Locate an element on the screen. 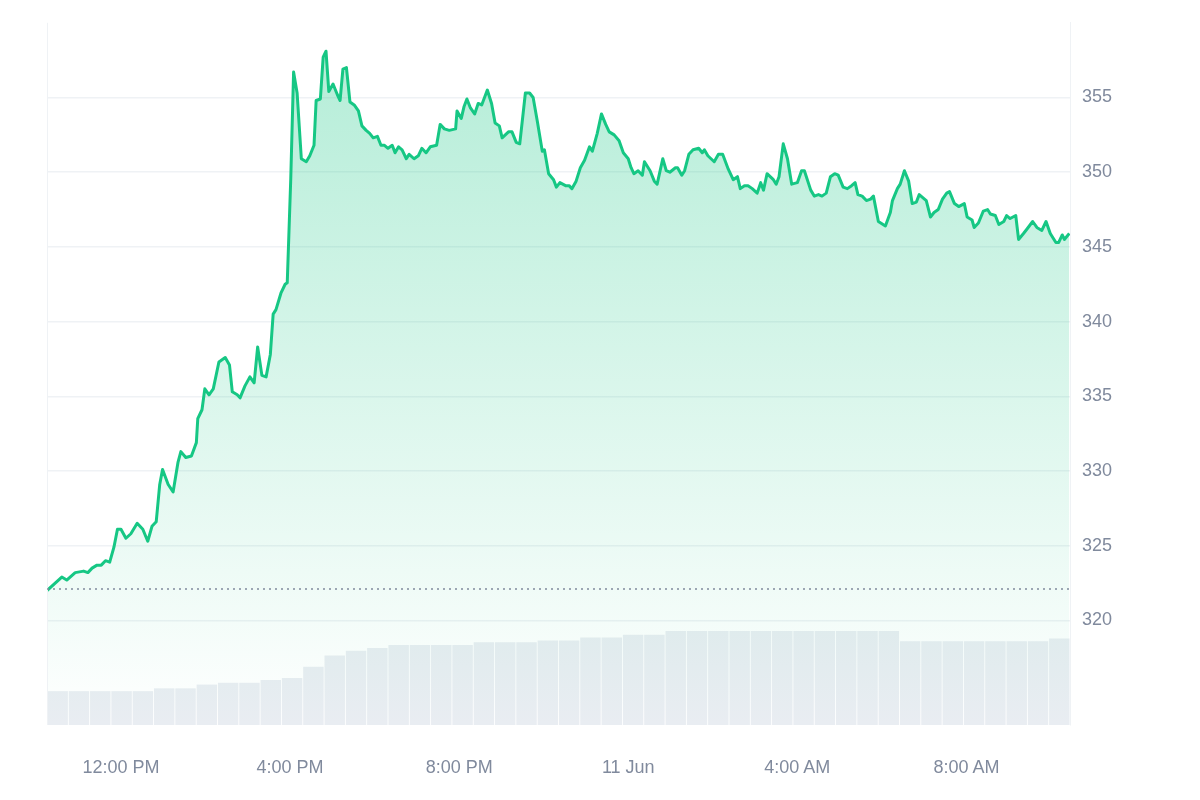 This screenshot has height=800, width=1200. y-tick-label: 325 is located at coordinates (1097, 544).